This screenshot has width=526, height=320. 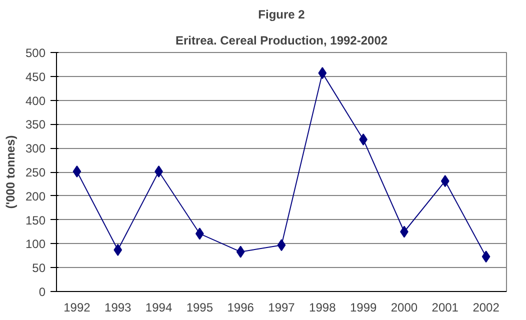 I want to click on y-tick-label: 450, so click(x=35, y=77).